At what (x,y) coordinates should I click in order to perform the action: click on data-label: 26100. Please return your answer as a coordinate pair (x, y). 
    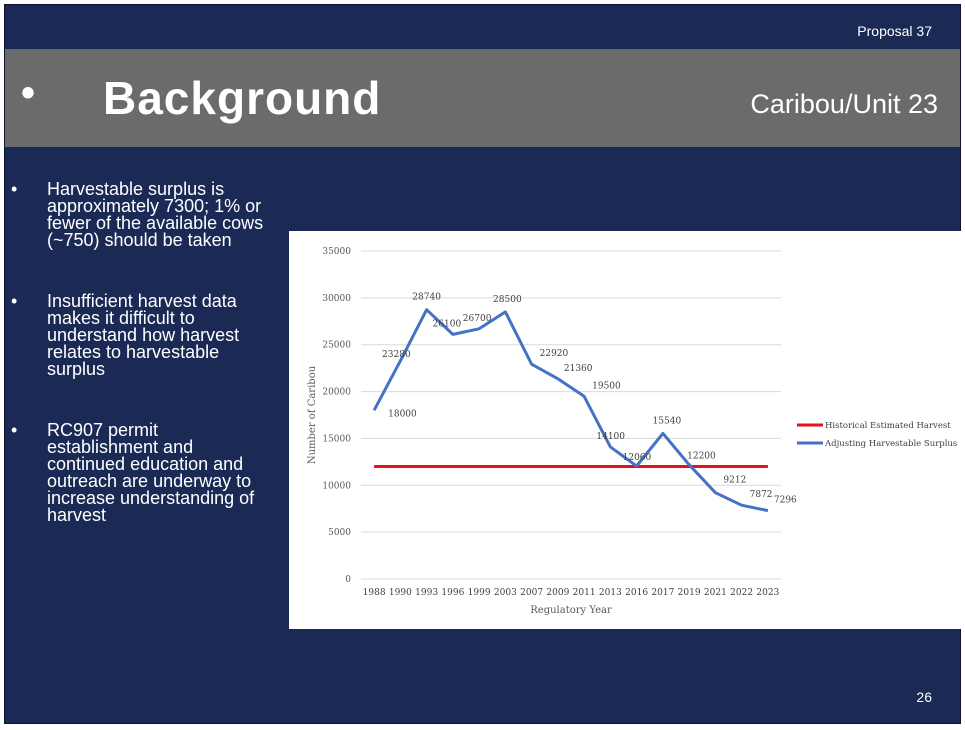
    Looking at the image, I should click on (447, 324).